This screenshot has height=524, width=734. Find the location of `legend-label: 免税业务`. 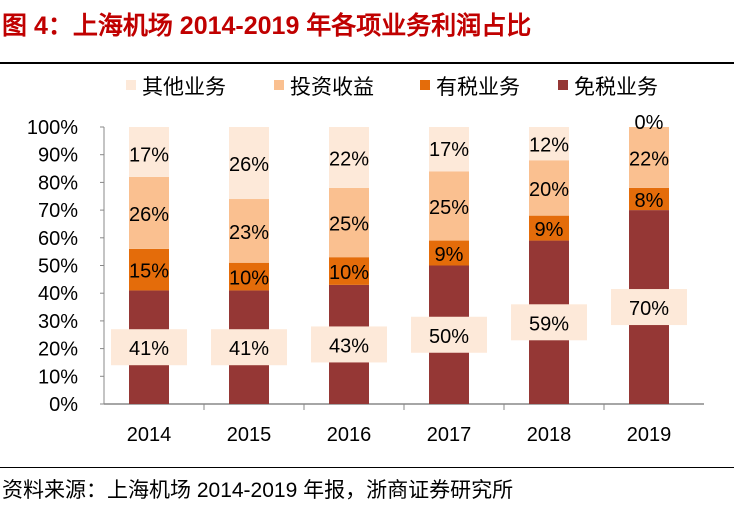

legend-label: 免税业务 is located at coordinates (616, 87).